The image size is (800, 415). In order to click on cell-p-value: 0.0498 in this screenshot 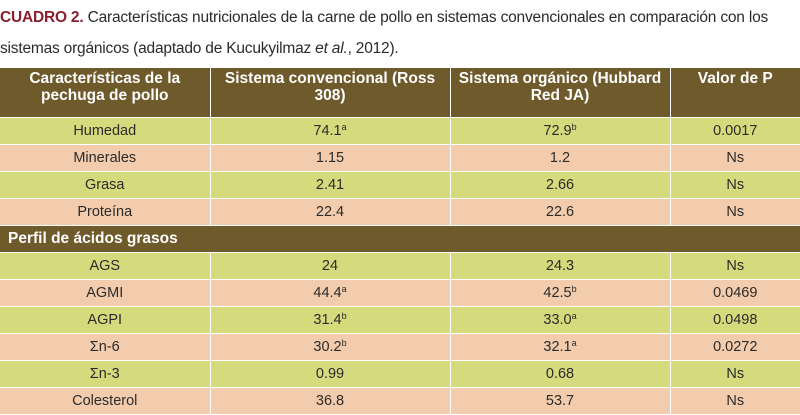, I will do `click(735, 319)`.